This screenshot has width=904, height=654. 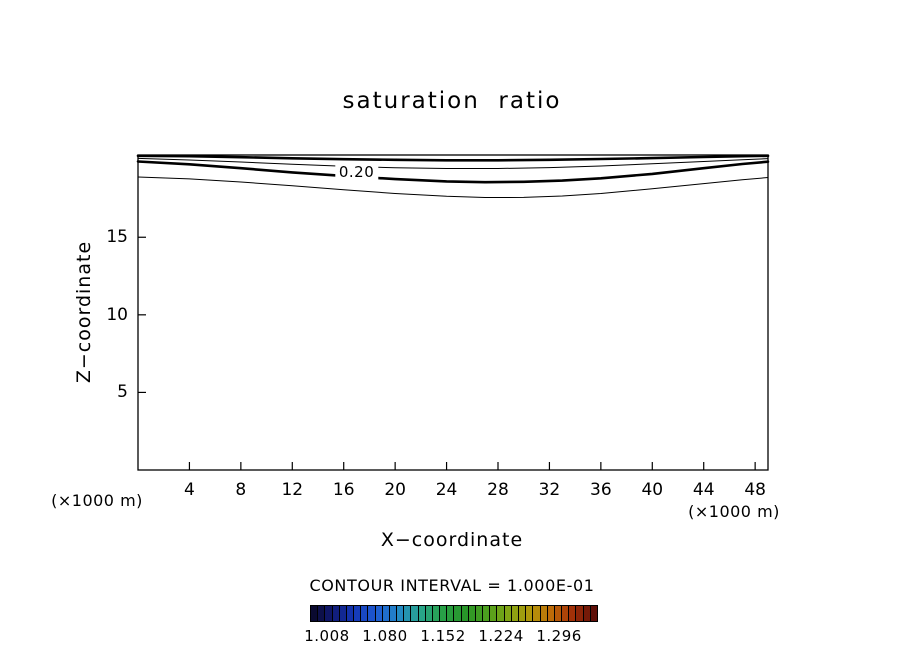 I want to click on contour-line-lower-thin, so click(x=453, y=187).